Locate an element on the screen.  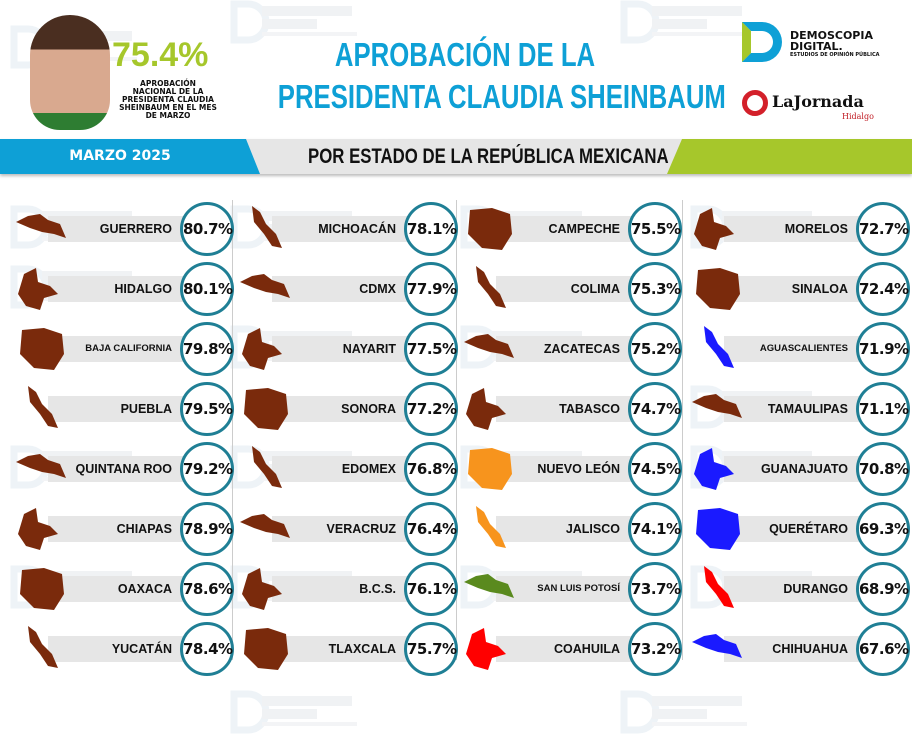
state-name: YUCATÁN is located at coordinates (141, 649).